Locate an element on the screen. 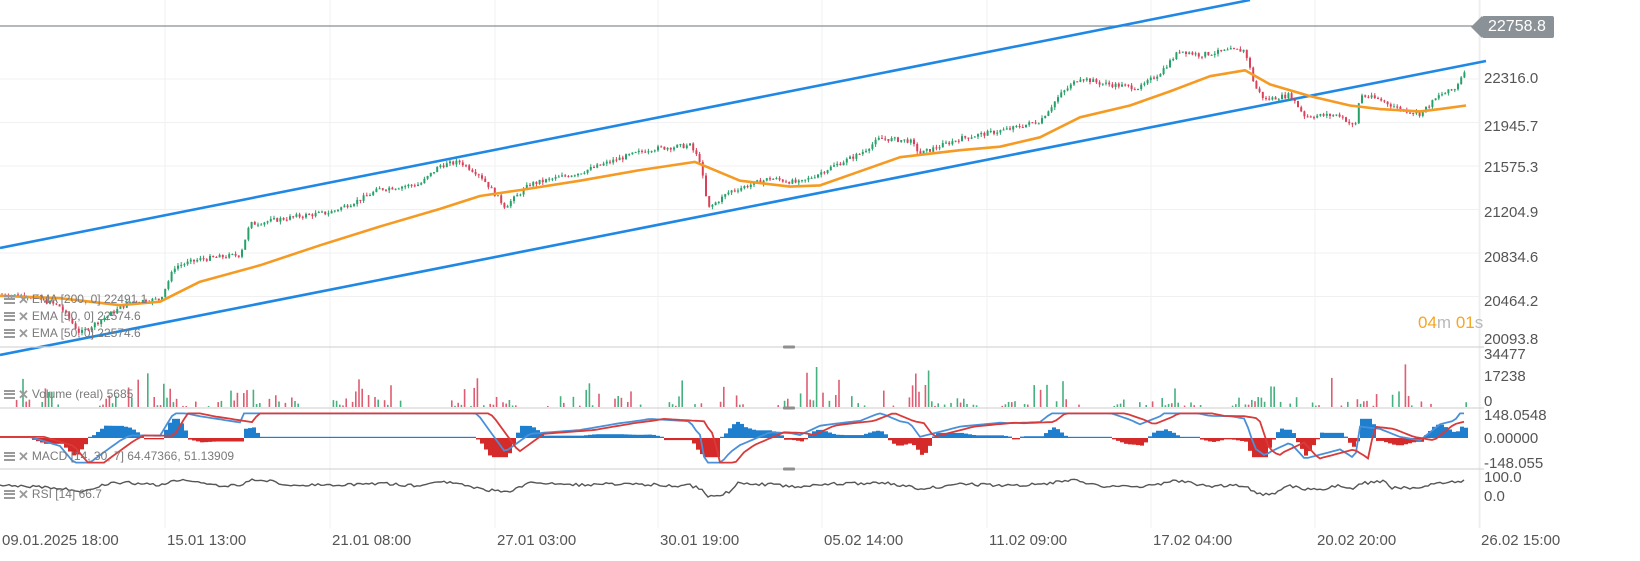 This screenshot has height=561, width=1640. legend-ema50: ✕ EMA [50, 0] 22574.6 is located at coordinates (72, 316).